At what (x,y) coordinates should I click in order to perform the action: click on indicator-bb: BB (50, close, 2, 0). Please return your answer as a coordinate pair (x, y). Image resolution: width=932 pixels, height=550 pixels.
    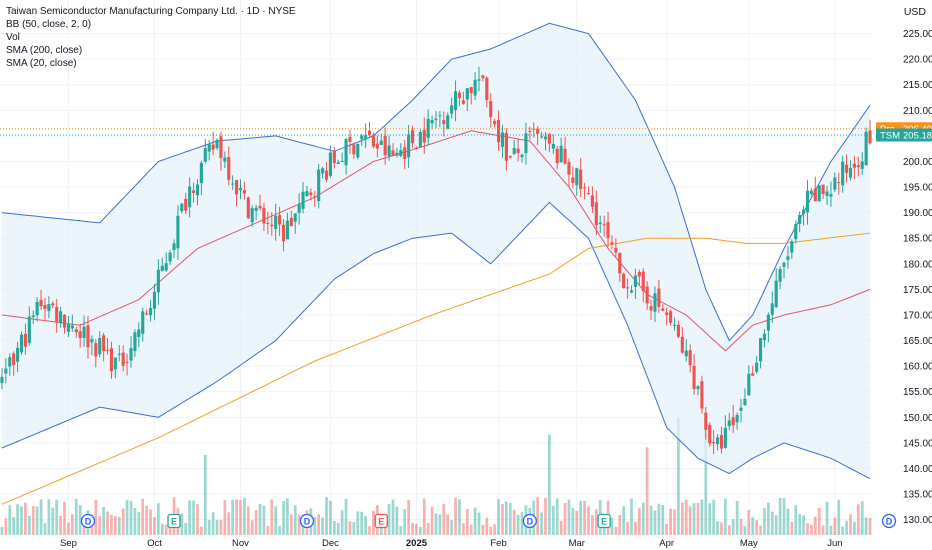
    Looking at the image, I should click on (49, 24).